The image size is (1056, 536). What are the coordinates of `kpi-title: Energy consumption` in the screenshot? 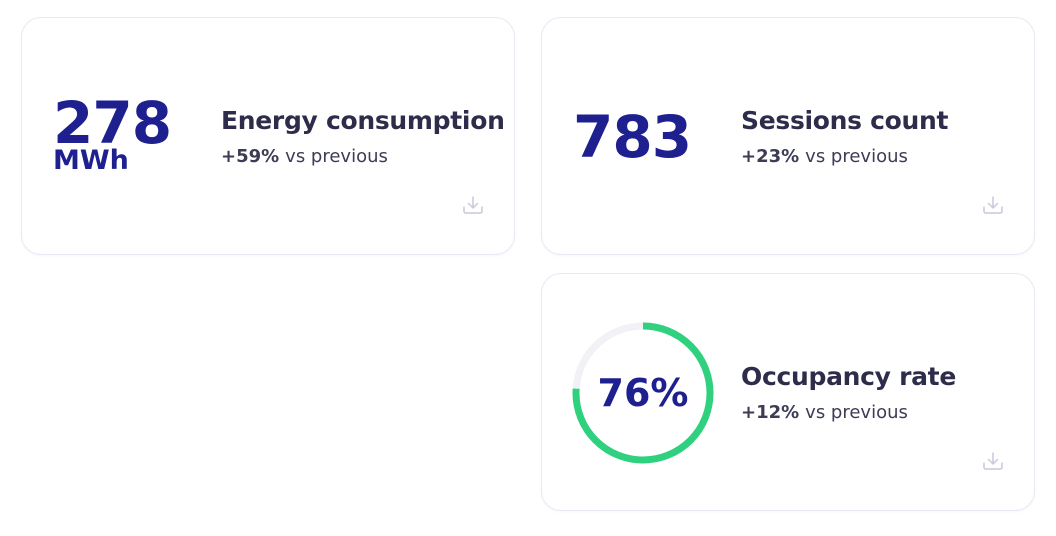 It's located at (363, 120).